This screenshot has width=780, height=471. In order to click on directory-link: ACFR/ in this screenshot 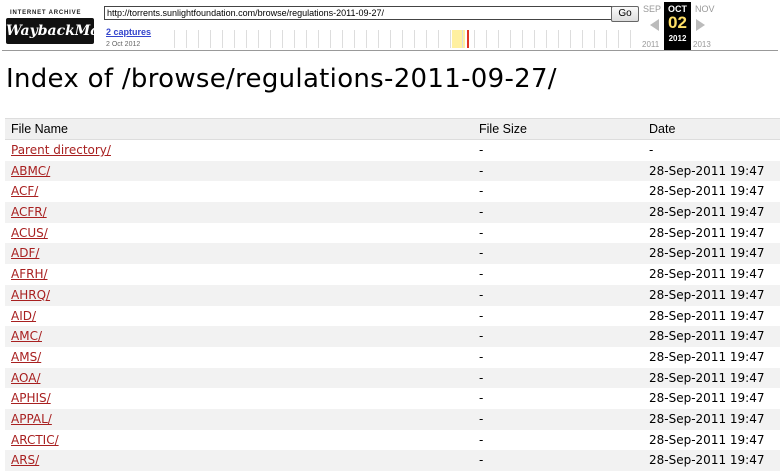, I will do `click(29, 212)`.